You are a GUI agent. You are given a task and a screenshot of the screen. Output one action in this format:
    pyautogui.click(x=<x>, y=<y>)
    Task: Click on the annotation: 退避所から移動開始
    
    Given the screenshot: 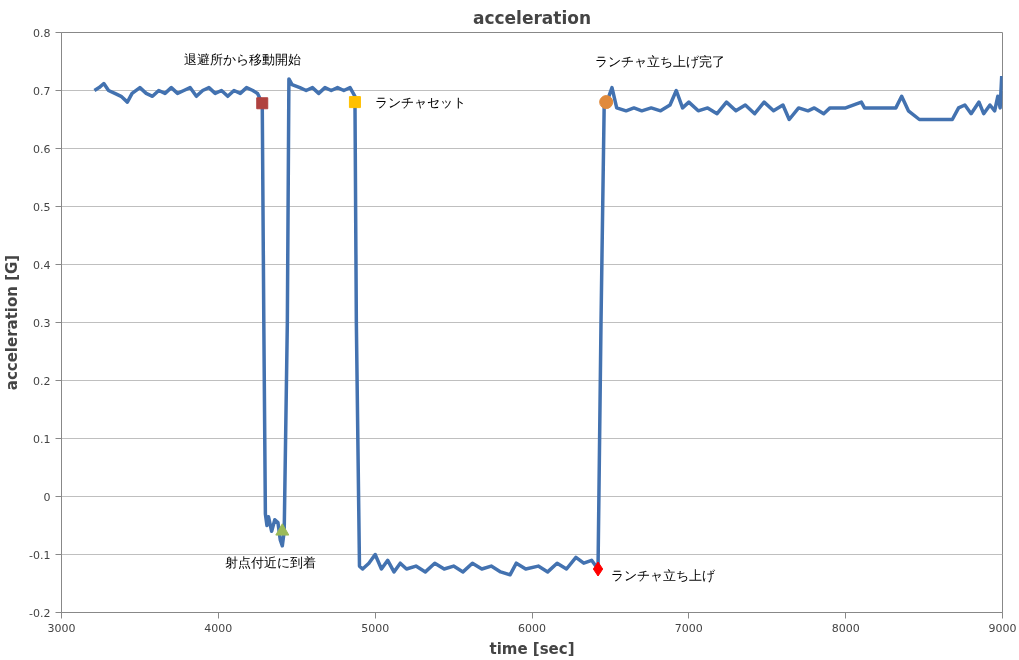 What is the action you would take?
    pyautogui.click(x=242, y=59)
    